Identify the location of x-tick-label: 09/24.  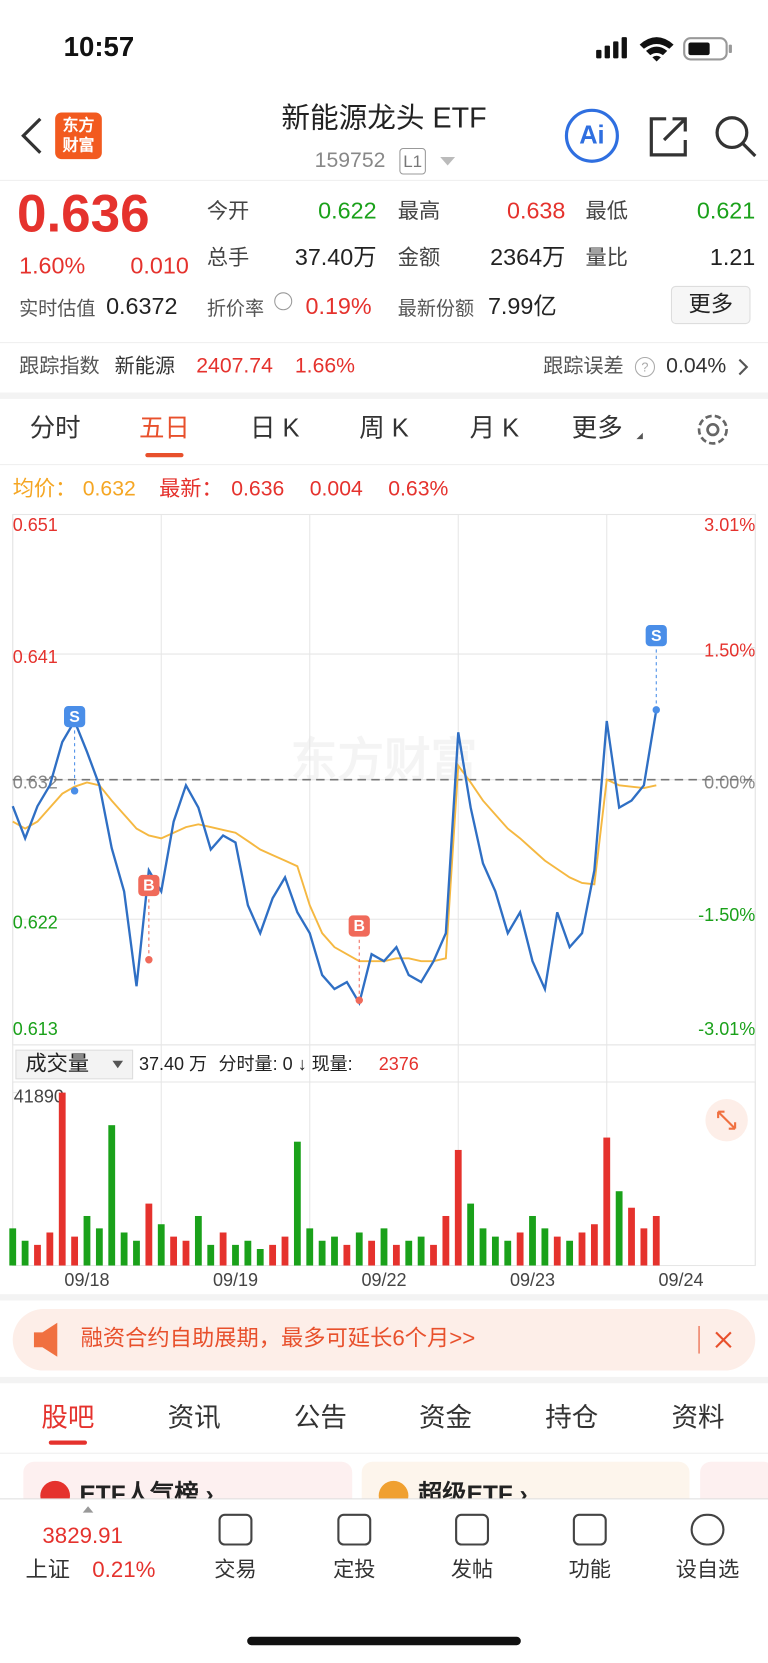
(680, 1280).